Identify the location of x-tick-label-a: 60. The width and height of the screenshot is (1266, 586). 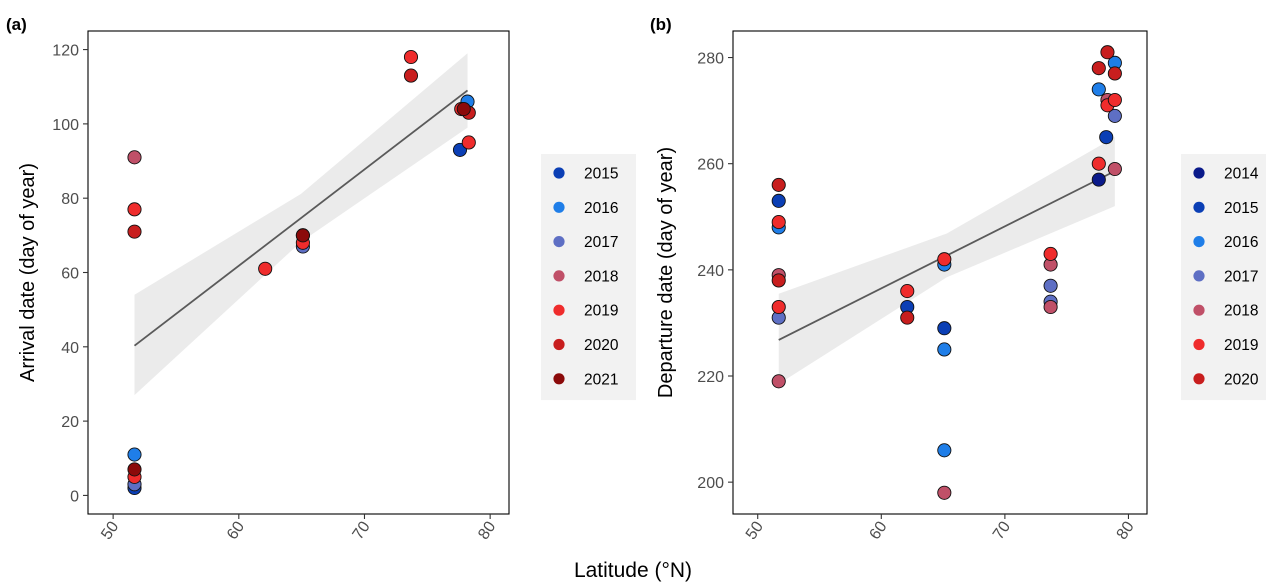
(236, 530).